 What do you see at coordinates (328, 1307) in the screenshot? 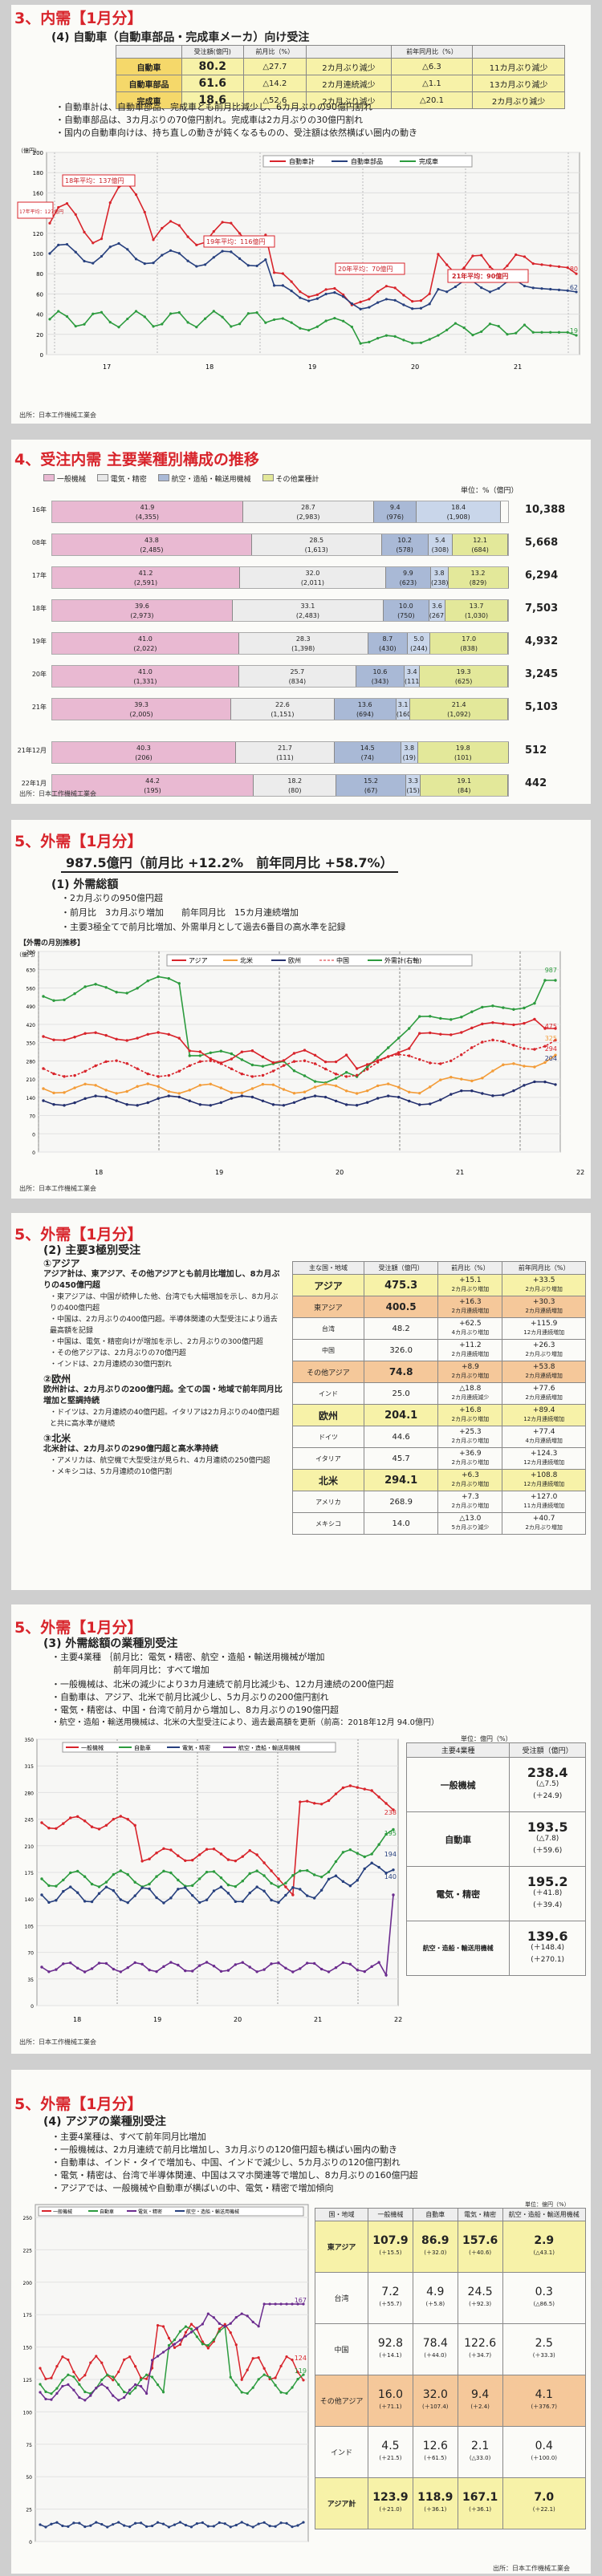
I see `table-cell: 東アジア` at bounding box center [328, 1307].